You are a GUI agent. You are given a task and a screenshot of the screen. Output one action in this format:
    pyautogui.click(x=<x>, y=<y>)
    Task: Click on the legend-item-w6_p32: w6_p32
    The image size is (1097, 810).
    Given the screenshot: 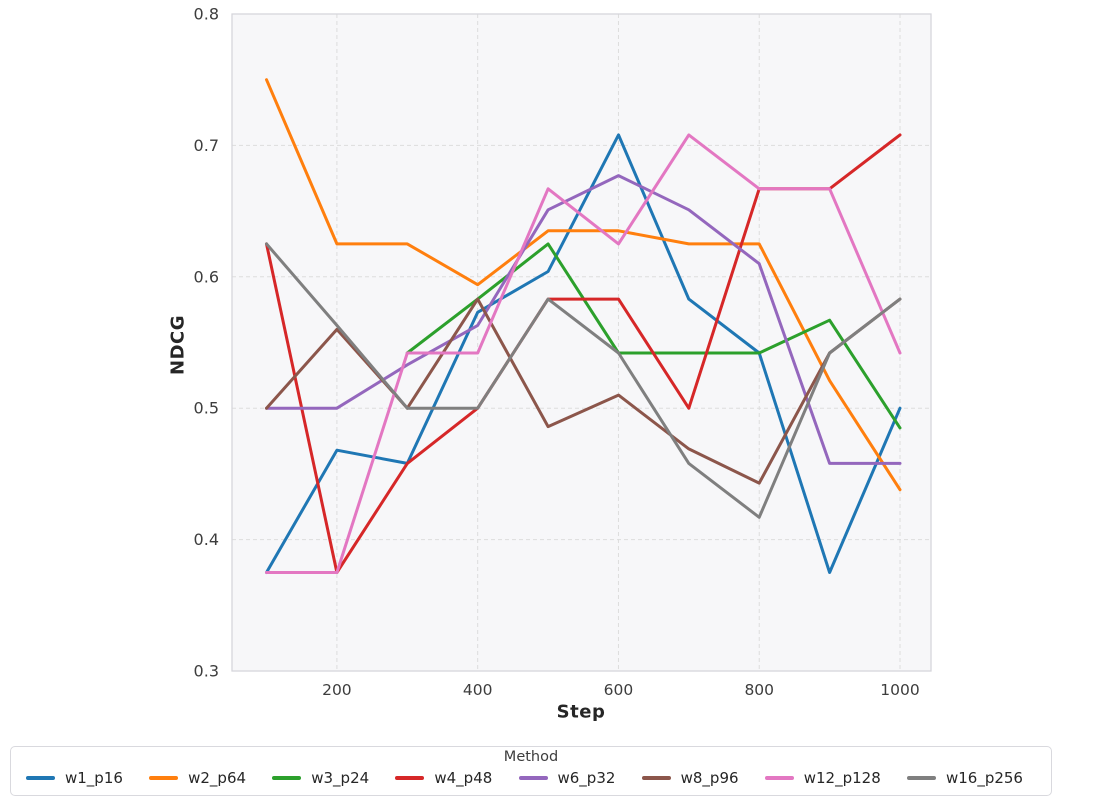 What is the action you would take?
    pyautogui.click(x=567, y=778)
    